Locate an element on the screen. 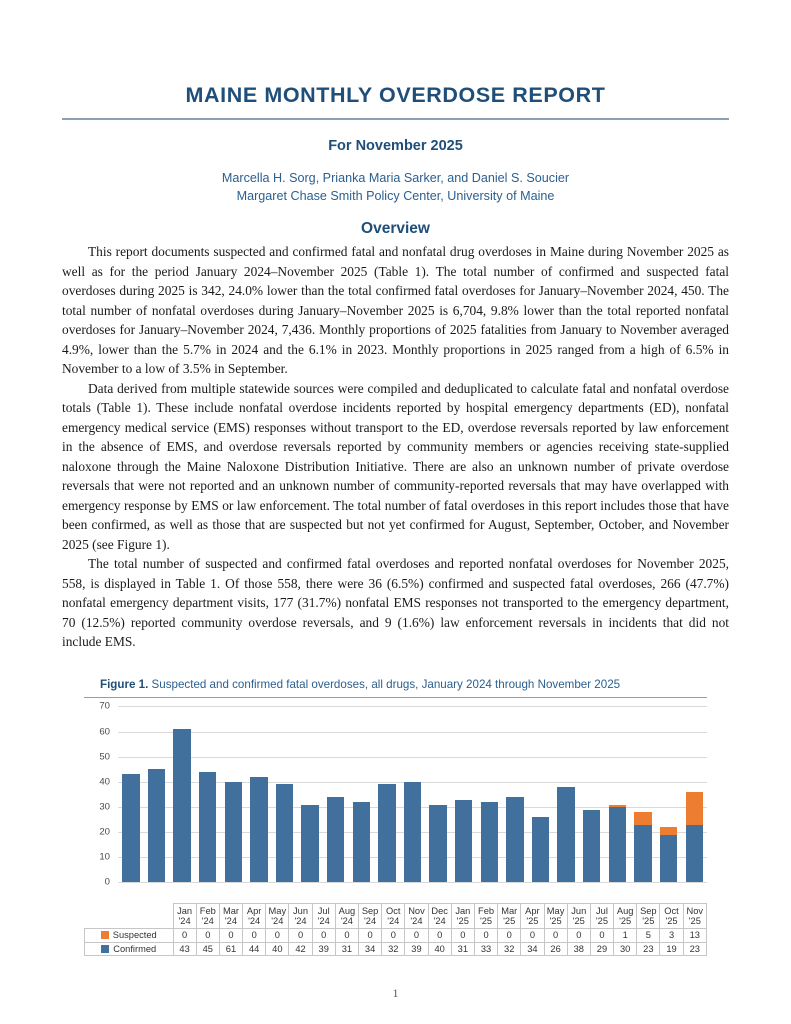  y-axis-tick-30: 30 is located at coordinates (104, 807).